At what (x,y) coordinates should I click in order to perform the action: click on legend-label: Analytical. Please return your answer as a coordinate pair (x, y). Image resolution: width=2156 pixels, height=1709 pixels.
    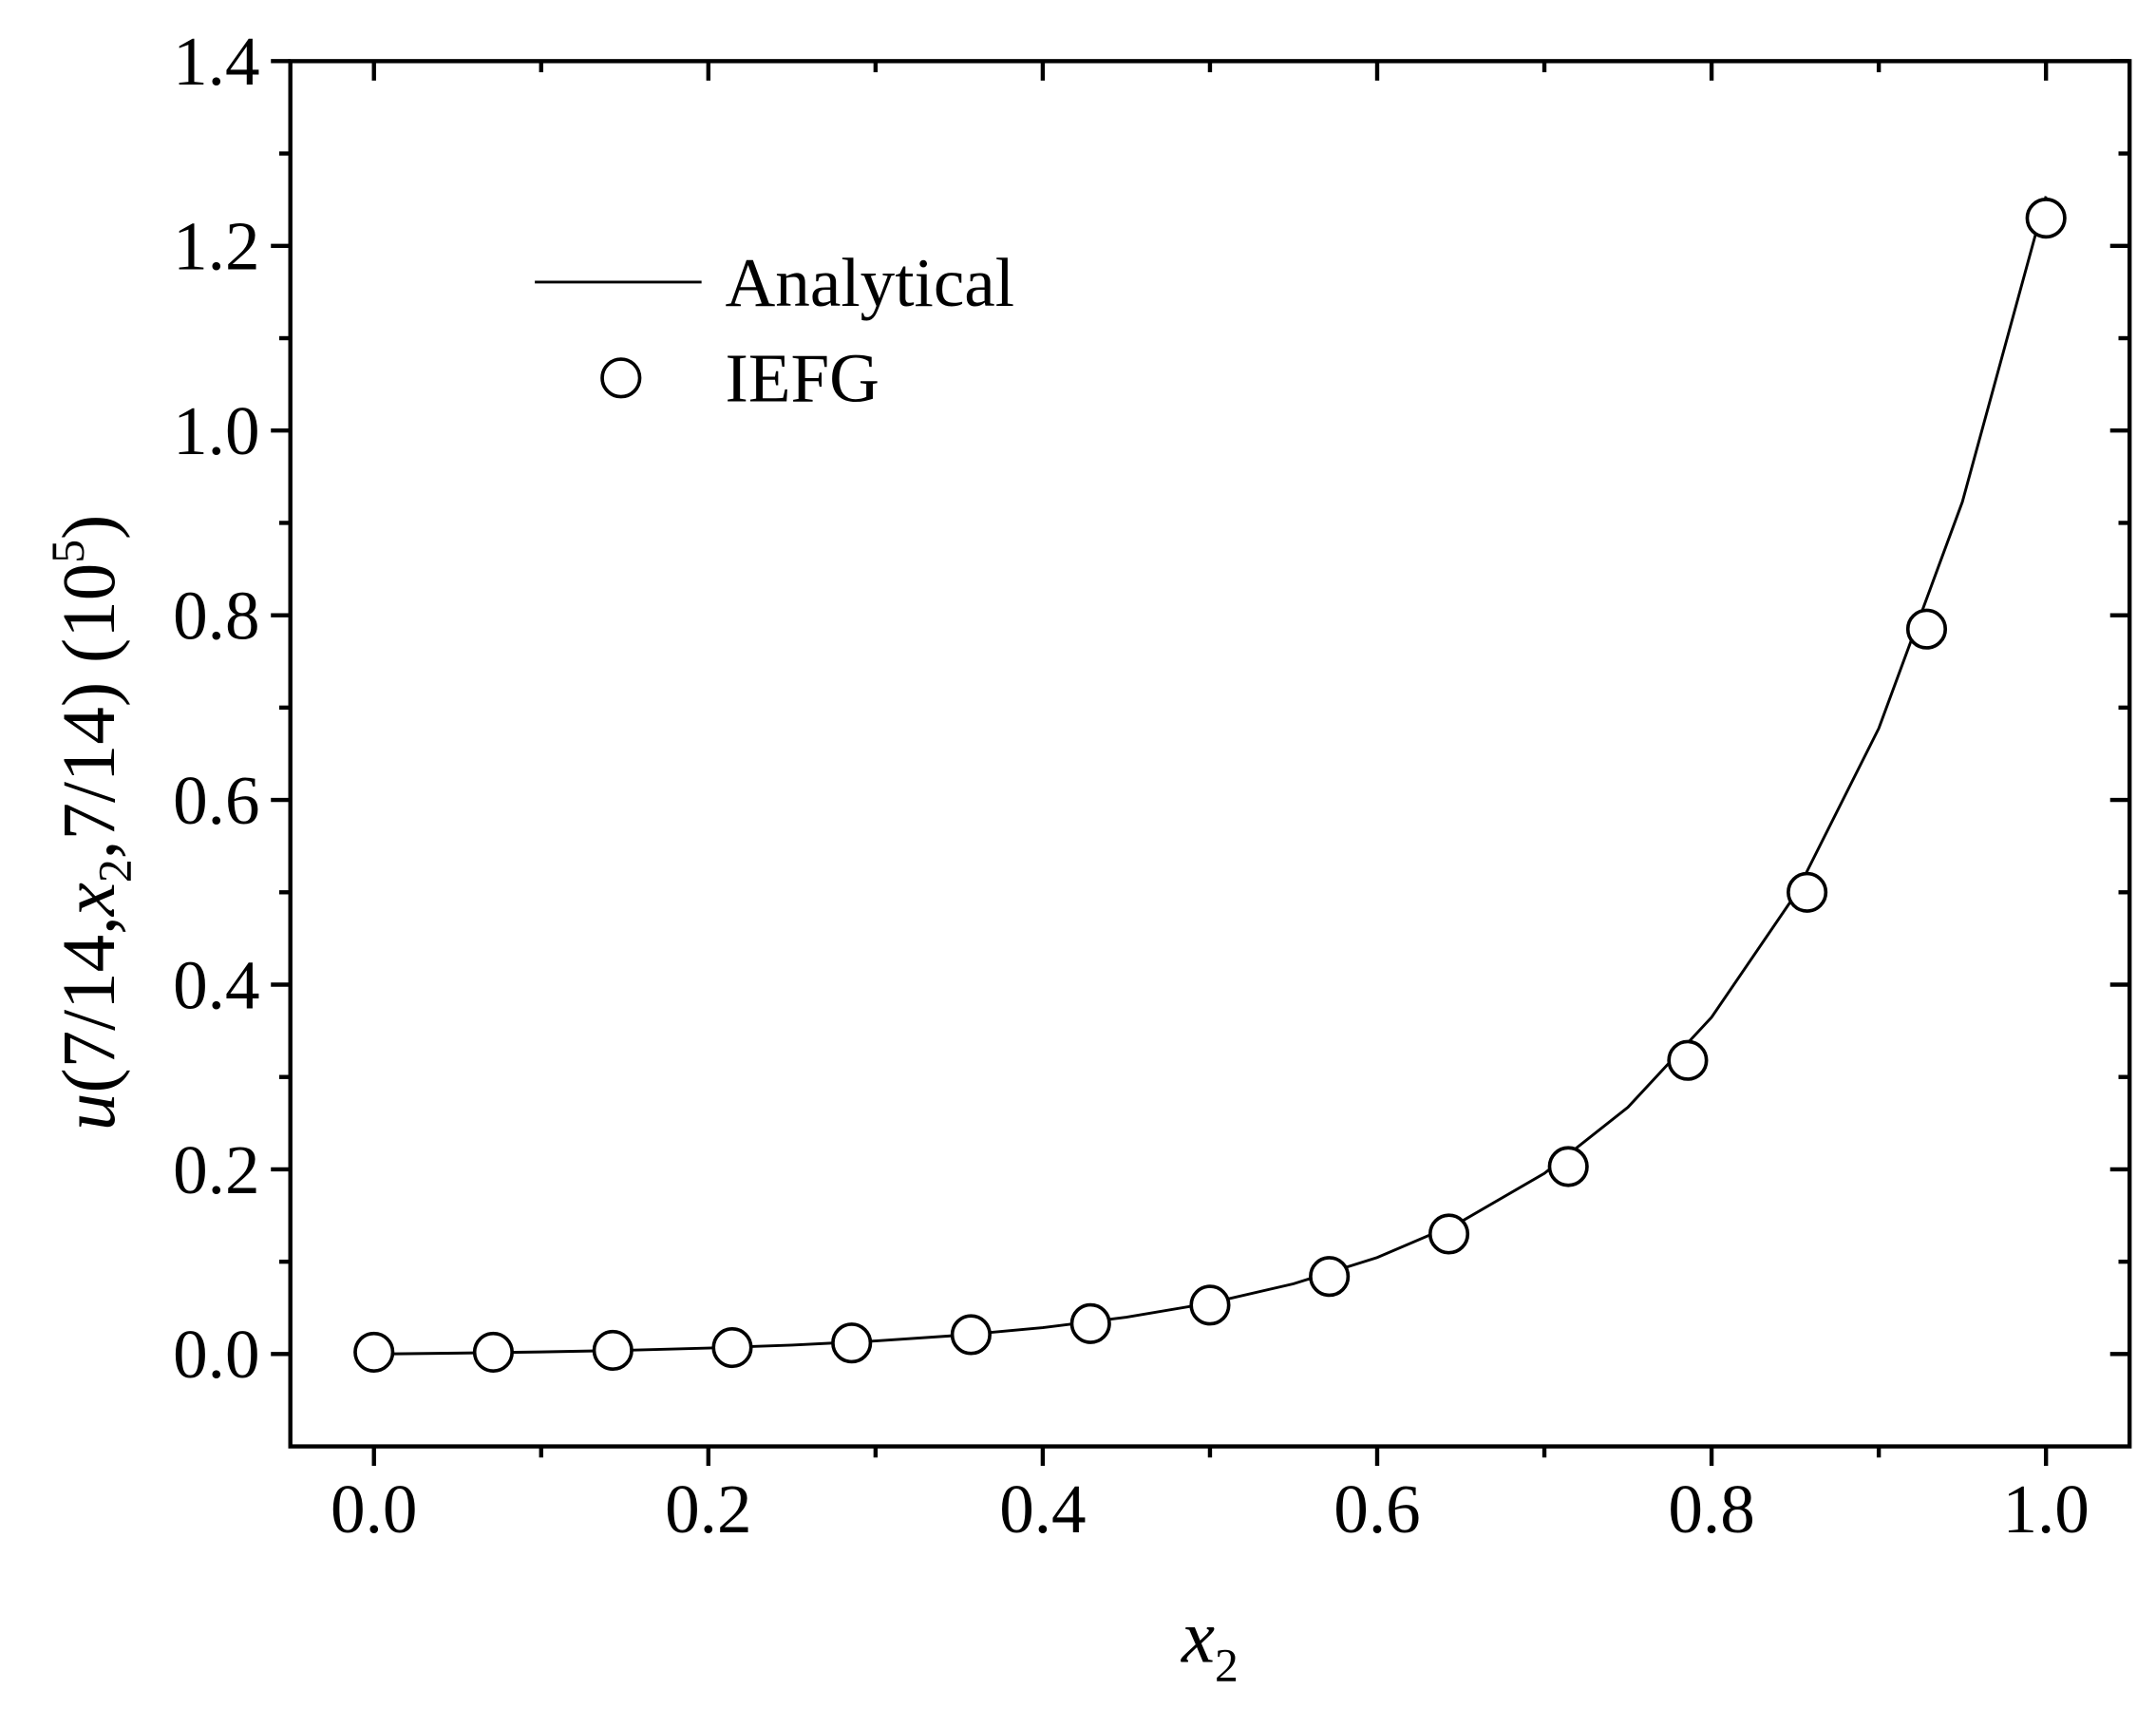
    Looking at the image, I should click on (870, 283).